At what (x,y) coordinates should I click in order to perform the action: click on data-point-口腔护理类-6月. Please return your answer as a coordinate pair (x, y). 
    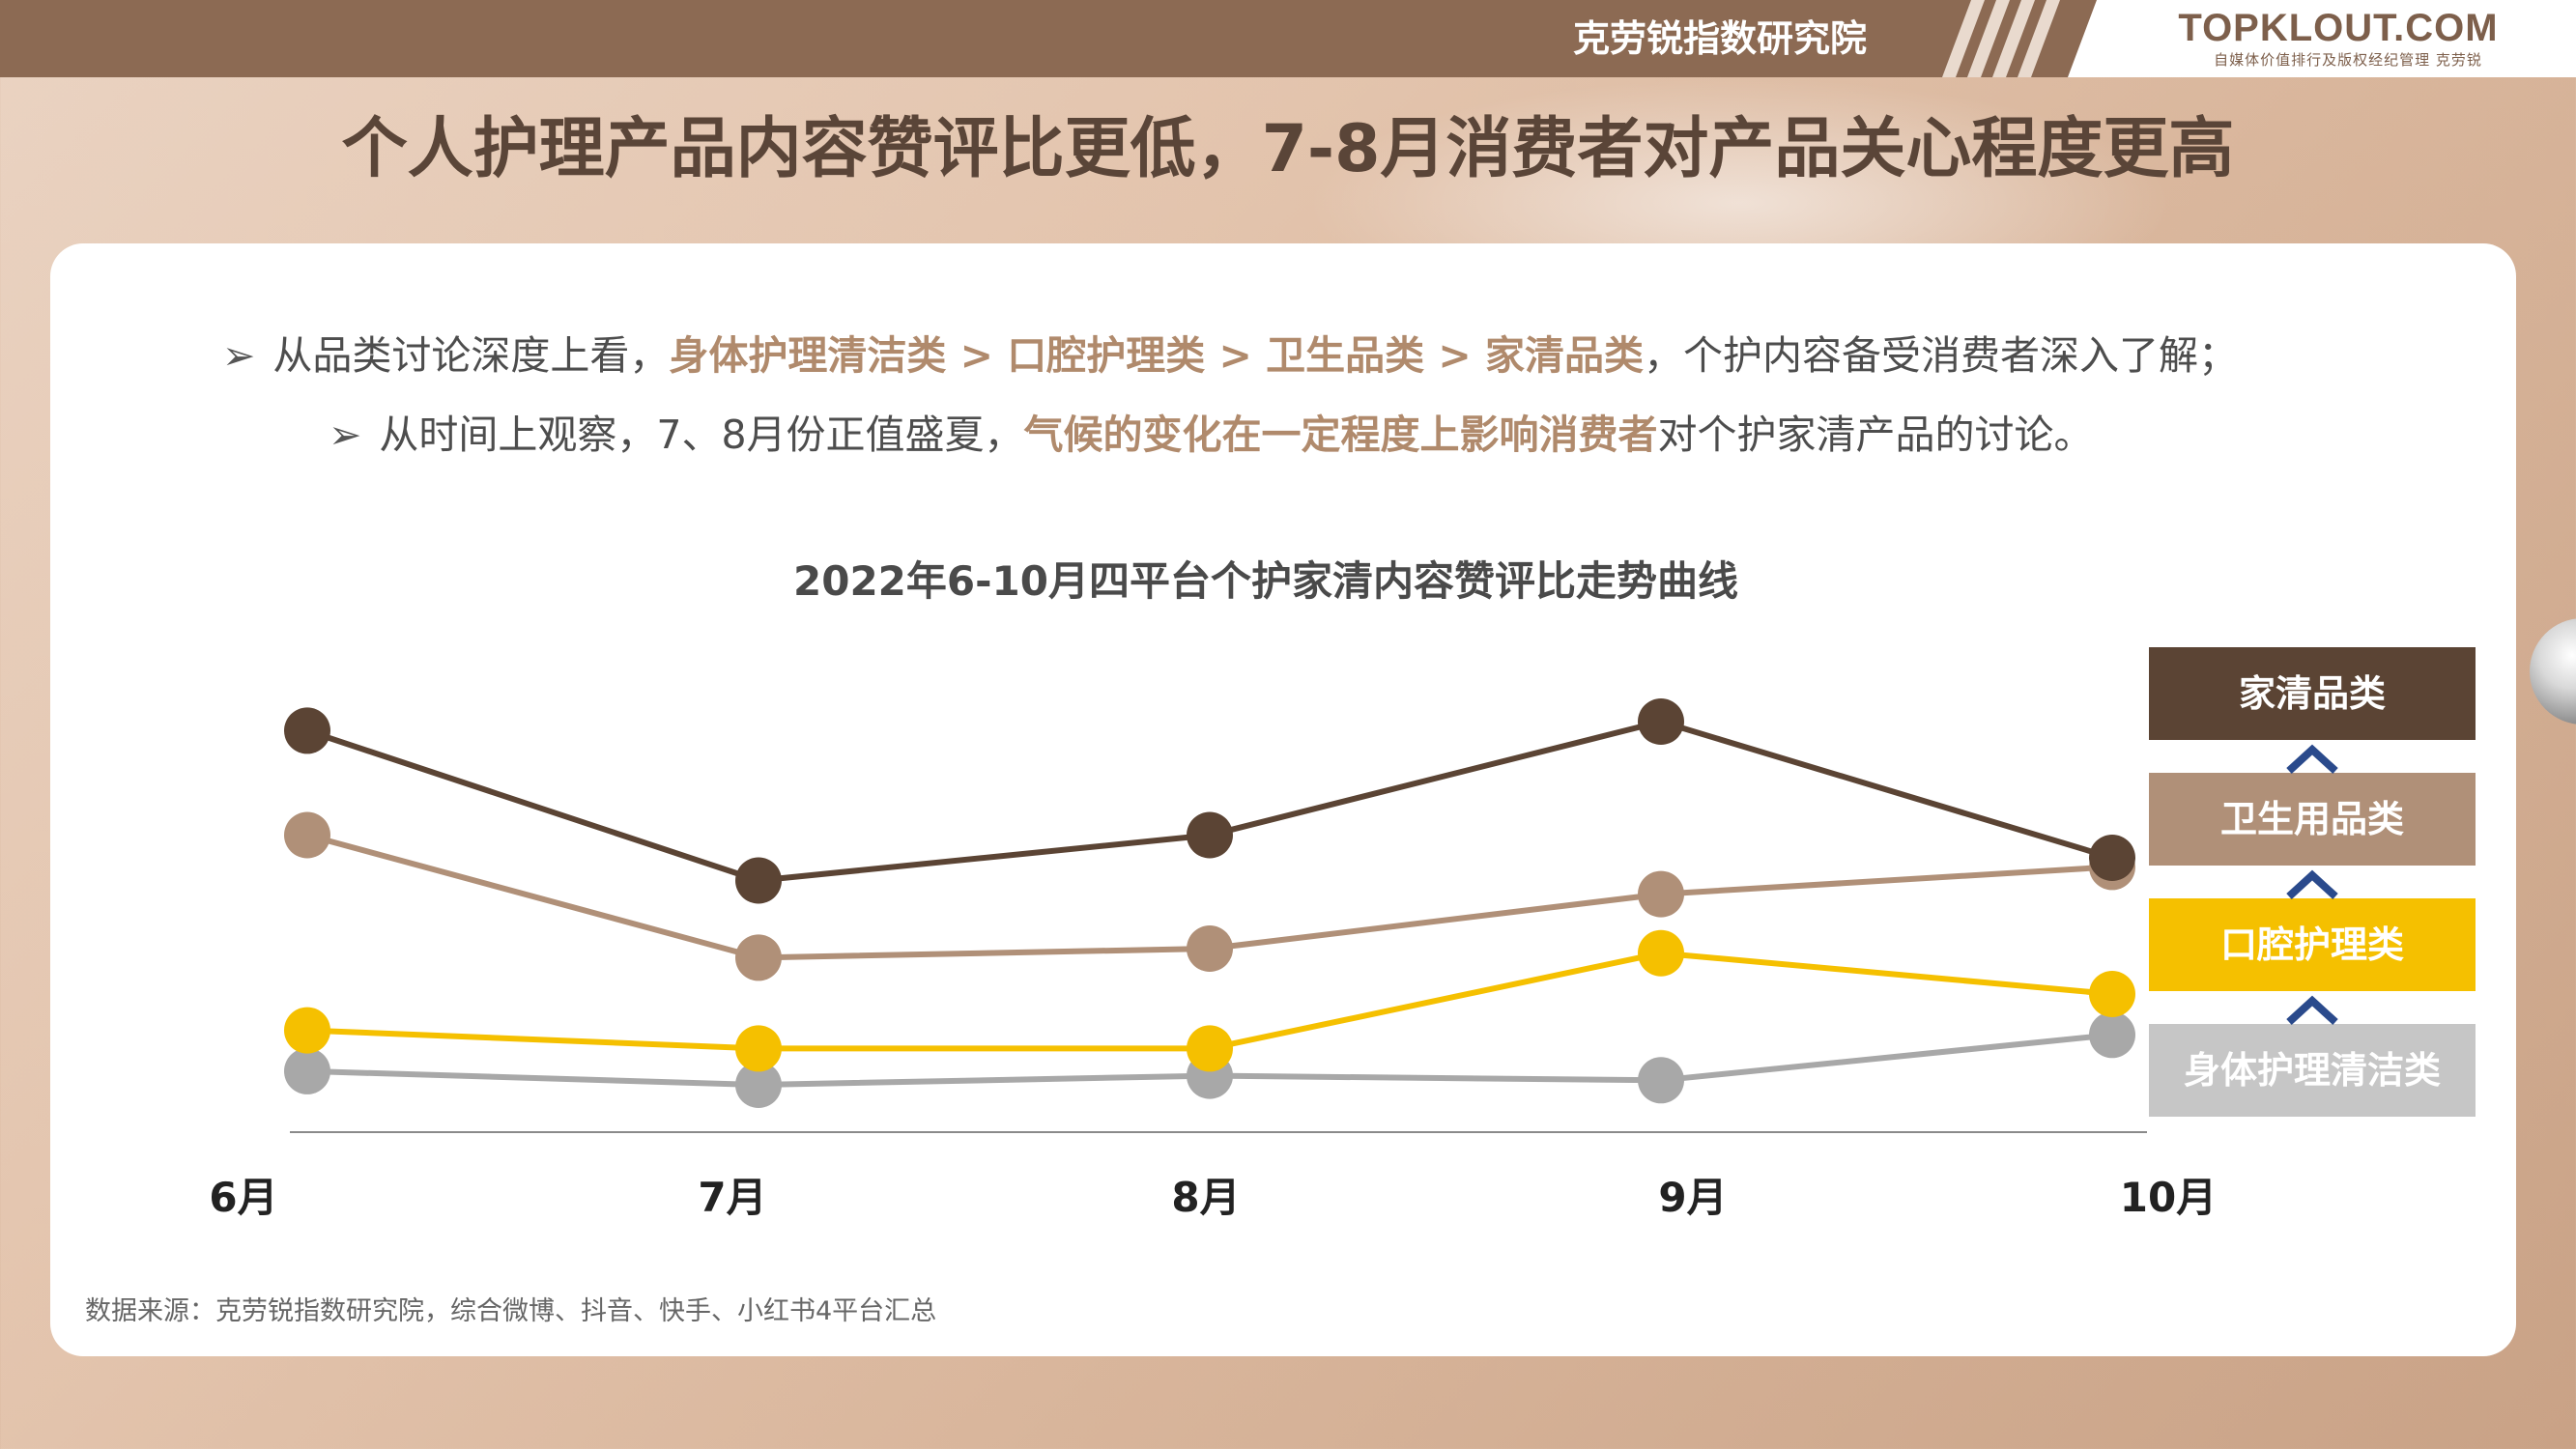
    Looking at the image, I should click on (307, 1030).